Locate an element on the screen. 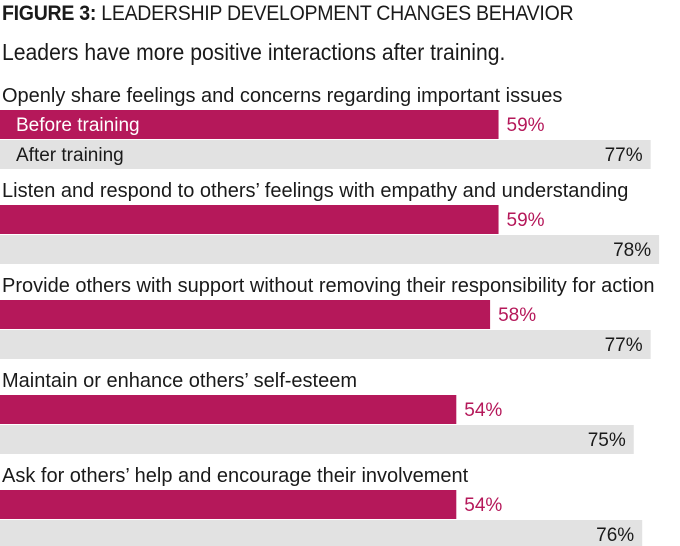 The image size is (680, 546). data-label-after: 75% is located at coordinates (607, 440).